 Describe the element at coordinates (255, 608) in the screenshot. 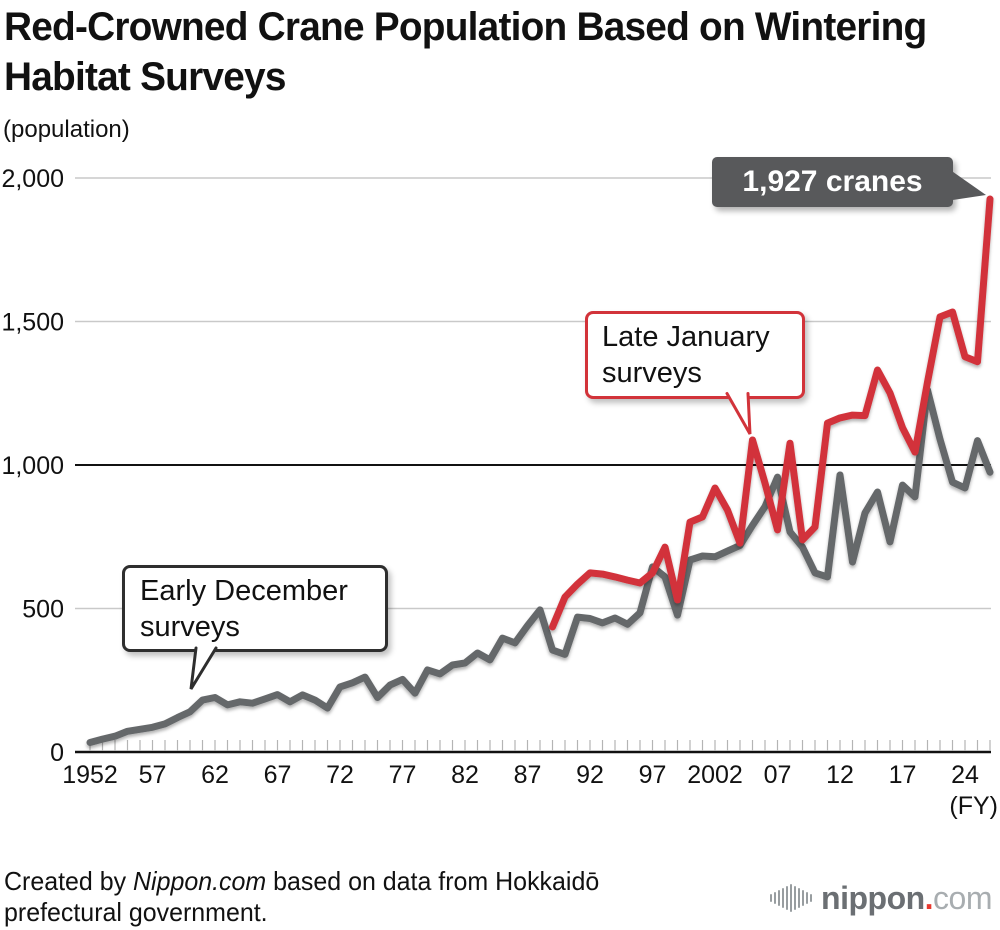

I see `early-december-callout: Early December surveys` at that location.